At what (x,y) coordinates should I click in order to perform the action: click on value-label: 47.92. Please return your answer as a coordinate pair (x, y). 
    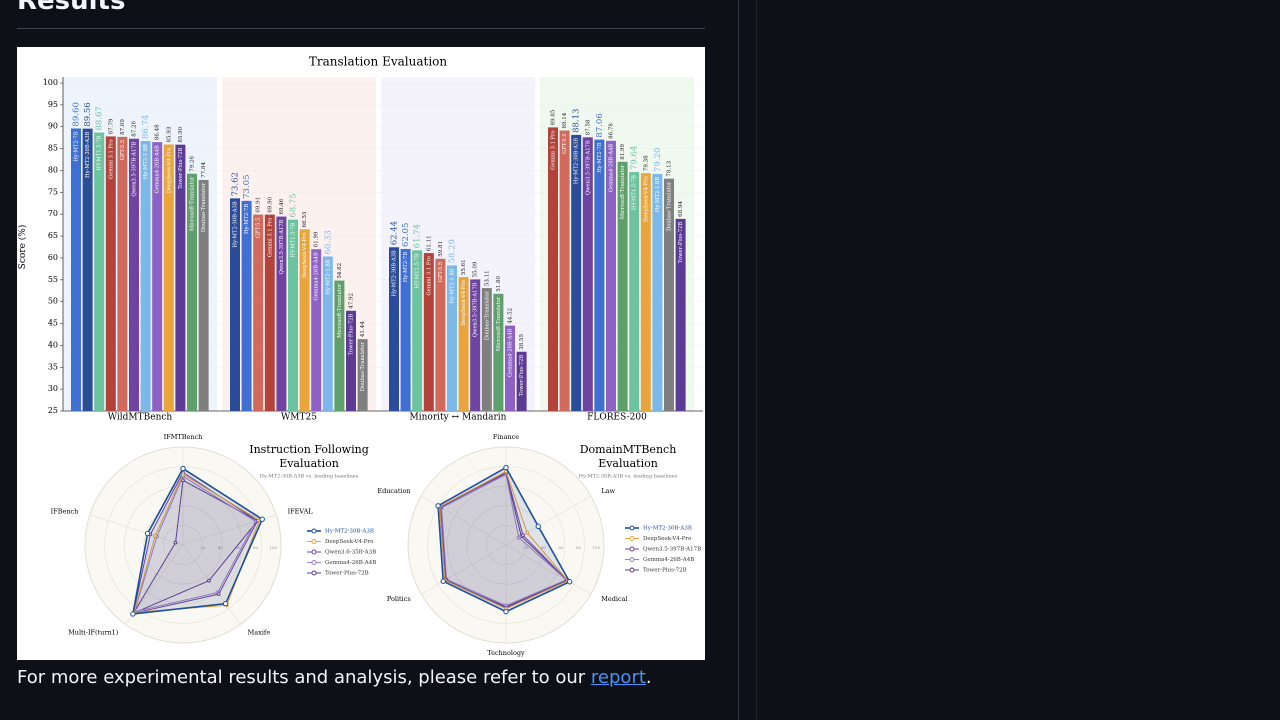
    Looking at the image, I should click on (352, 301).